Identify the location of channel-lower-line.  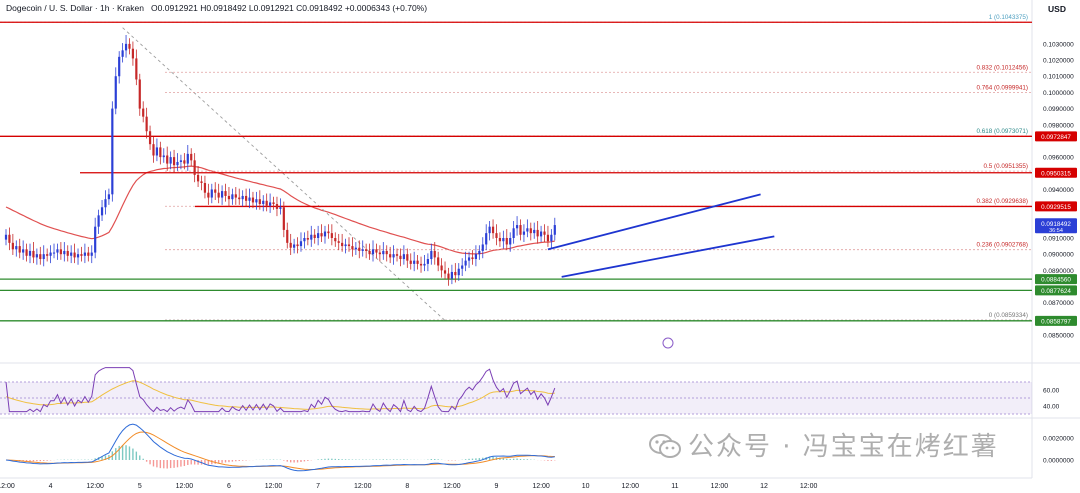
(668, 256).